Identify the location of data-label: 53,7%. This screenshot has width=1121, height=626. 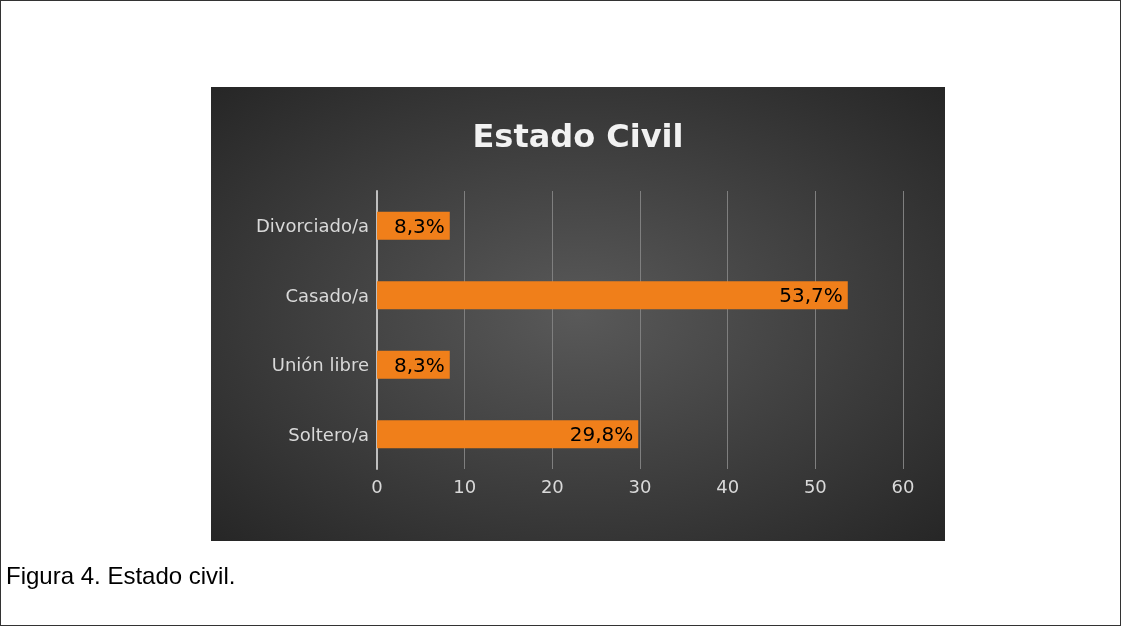
(811, 295).